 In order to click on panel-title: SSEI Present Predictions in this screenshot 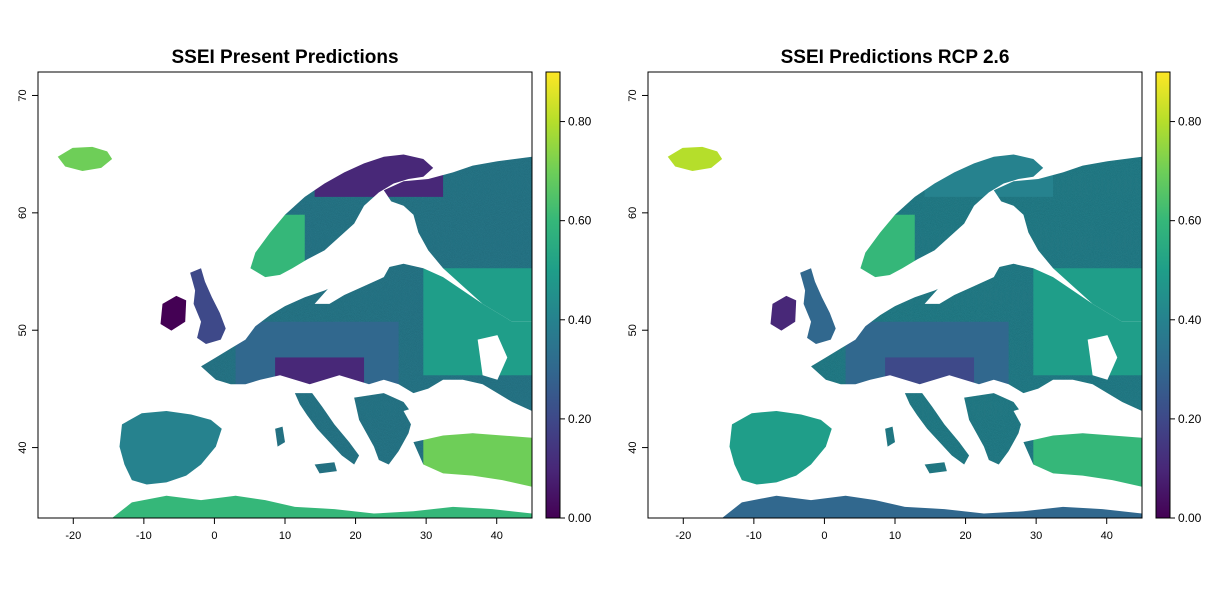, I will do `click(284, 57)`.